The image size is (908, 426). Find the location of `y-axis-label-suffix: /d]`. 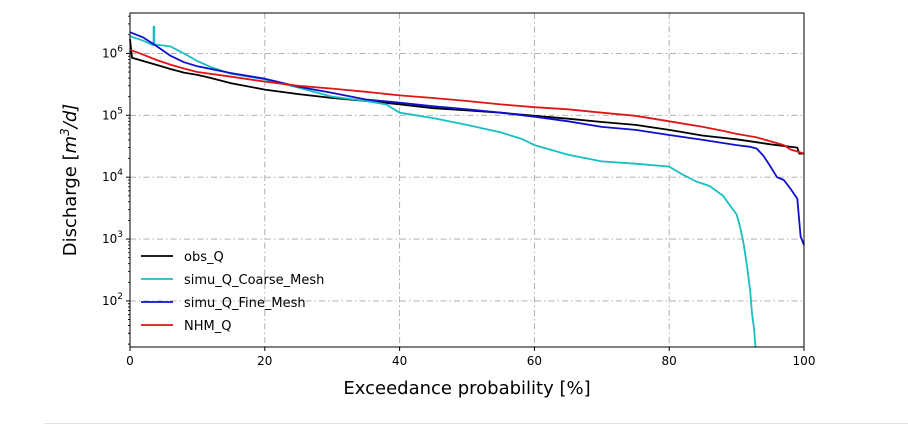

y-axis-label-suffix: /d] is located at coordinates (70, 117).